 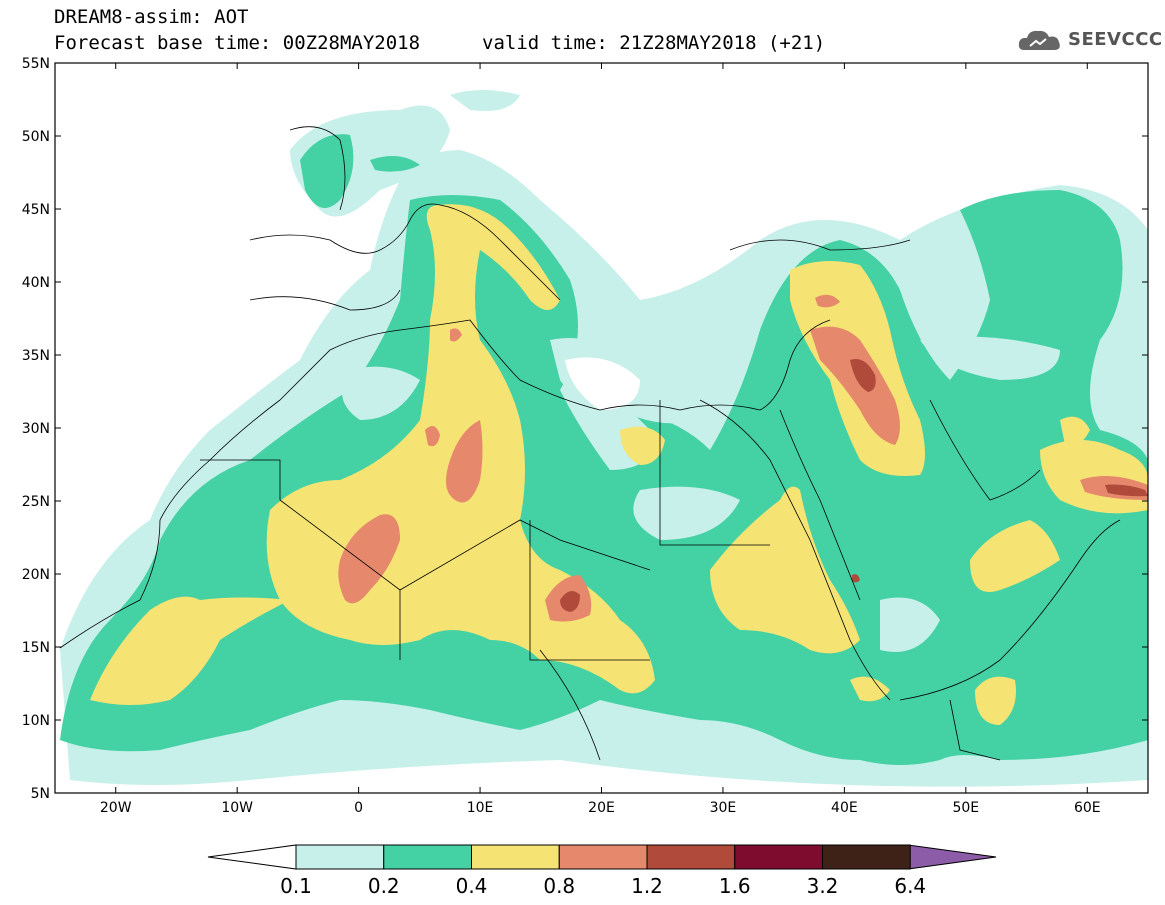 What do you see at coordinates (965, 808) in the screenshot?
I see `lon-label: 50E` at bounding box center [965, 808].